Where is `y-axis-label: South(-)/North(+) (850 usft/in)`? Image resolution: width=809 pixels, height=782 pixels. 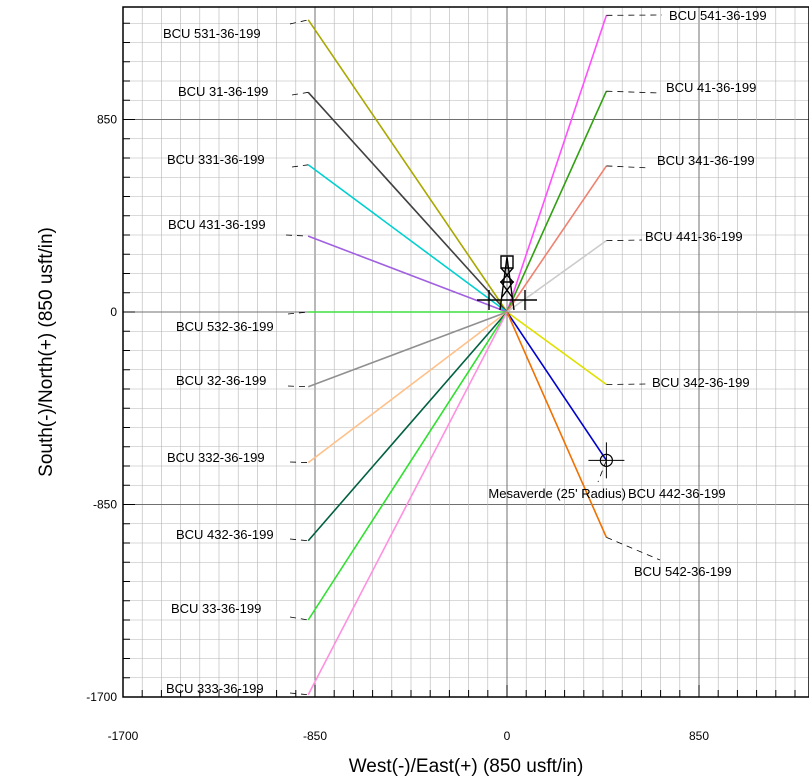 y-axis-label: South(-)/North(+) (850 usft/in) is located at coordinates (46, 352).